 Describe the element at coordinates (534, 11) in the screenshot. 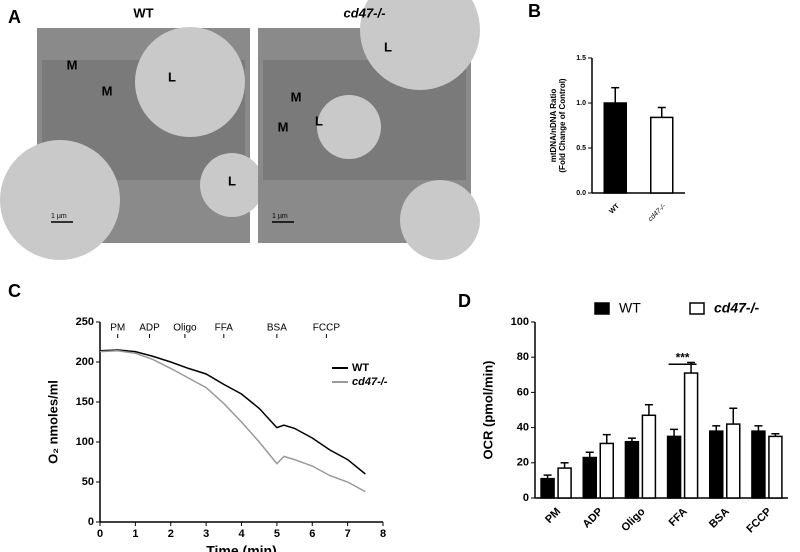

I see `panel-label: B` at that location.